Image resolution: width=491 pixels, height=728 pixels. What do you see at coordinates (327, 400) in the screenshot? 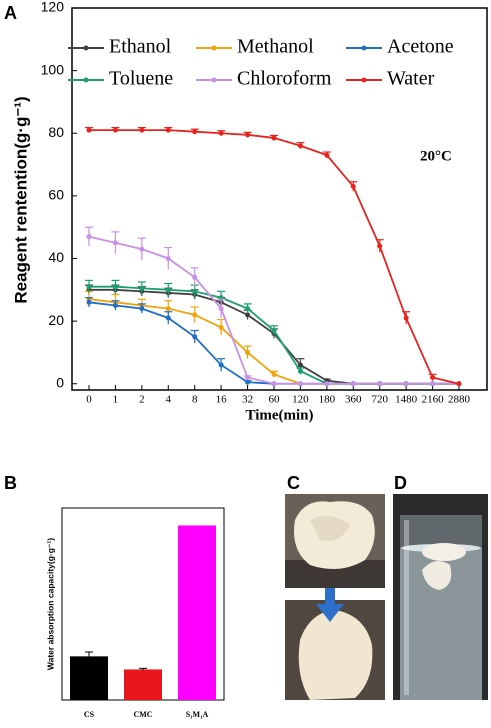
I see `x-tick-label: 180` at bounding box center [327, 400].